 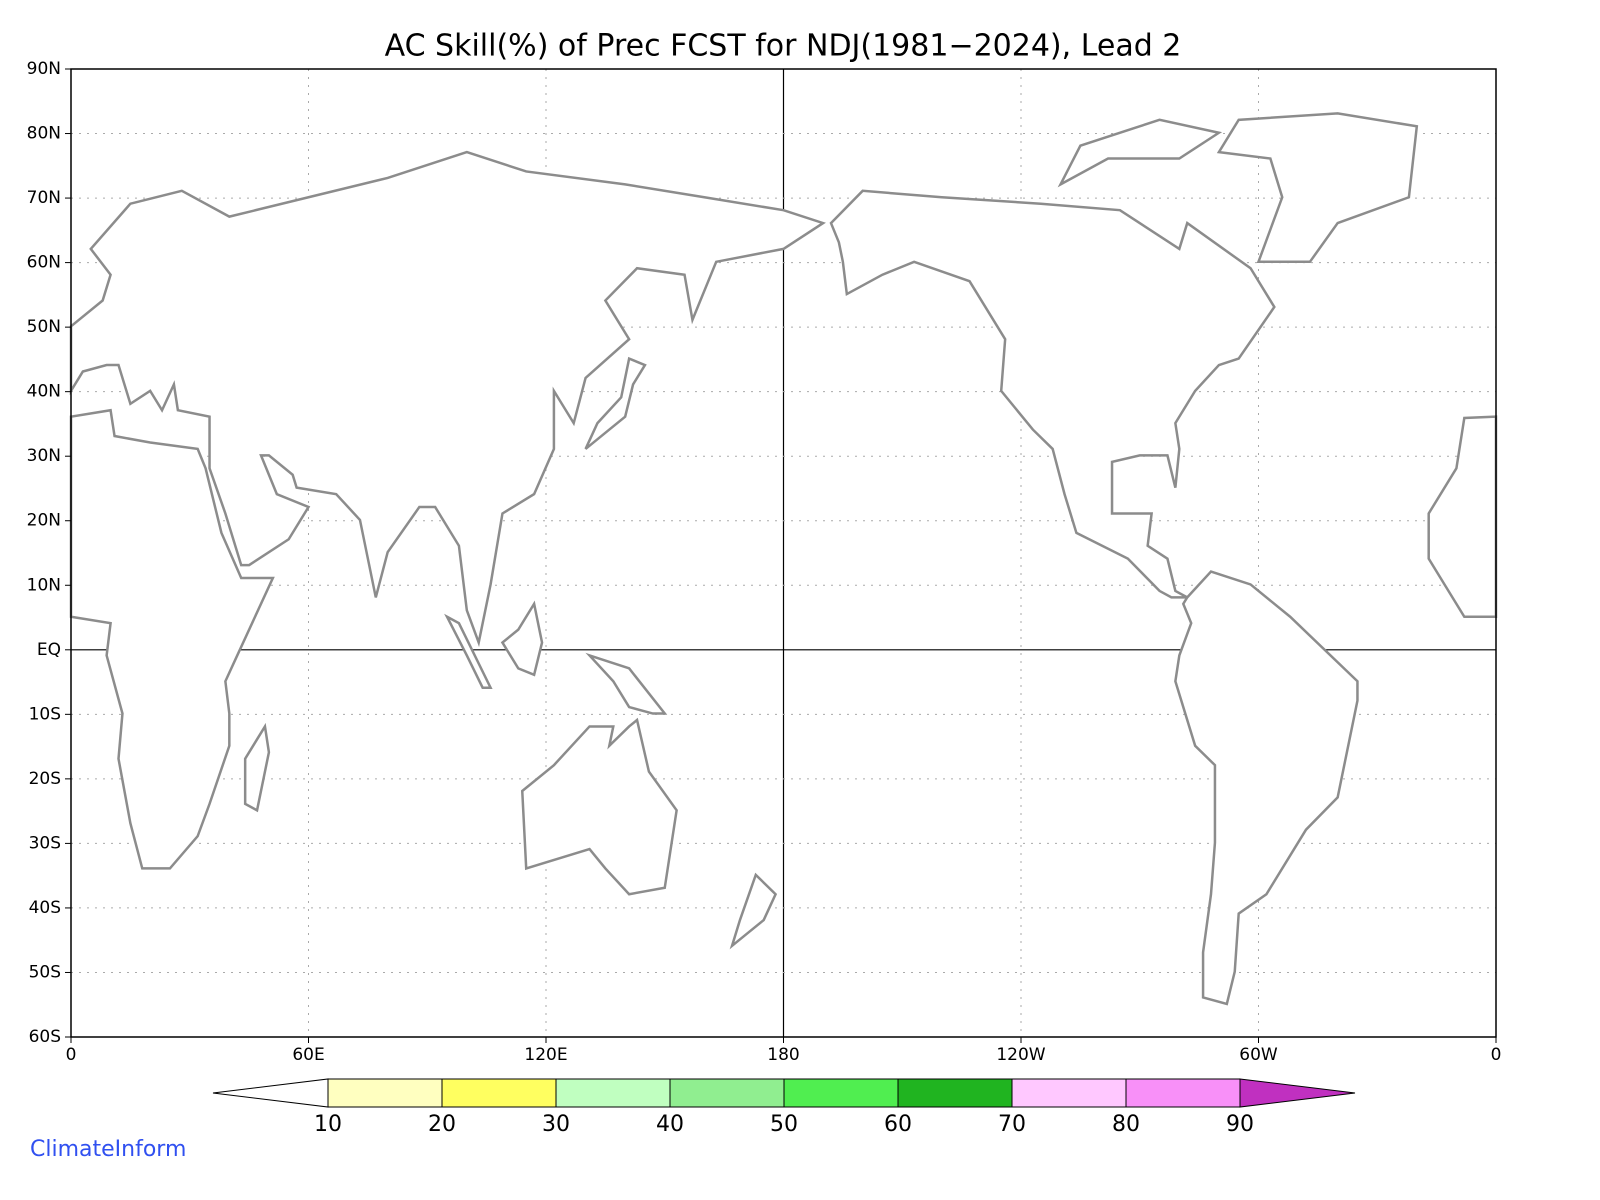 What do you see at coordinates (45, 908) in the screenshot?
I see `lat-tick-label: 40S` at bounding box center [45, 908].